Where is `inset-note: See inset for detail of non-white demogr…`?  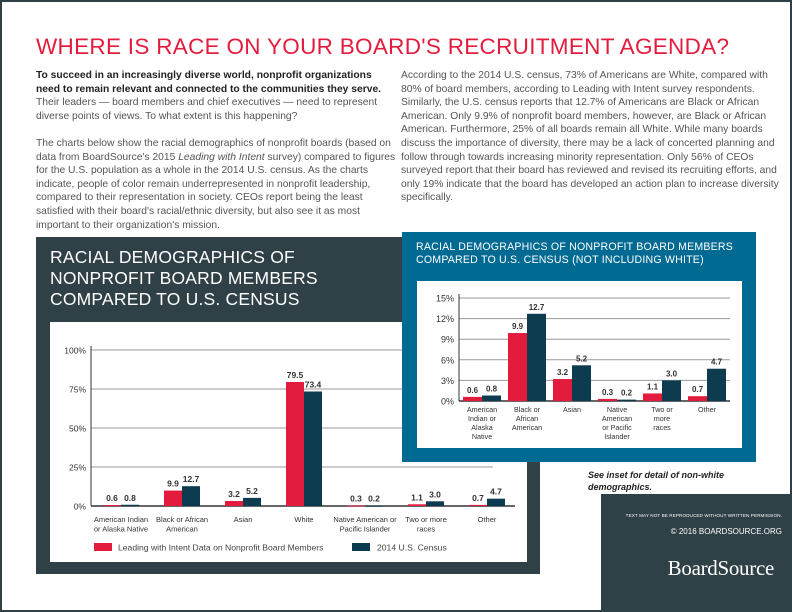 inset-note: See inset for detail of non-white demogr… is located at coordinates (656, 481).